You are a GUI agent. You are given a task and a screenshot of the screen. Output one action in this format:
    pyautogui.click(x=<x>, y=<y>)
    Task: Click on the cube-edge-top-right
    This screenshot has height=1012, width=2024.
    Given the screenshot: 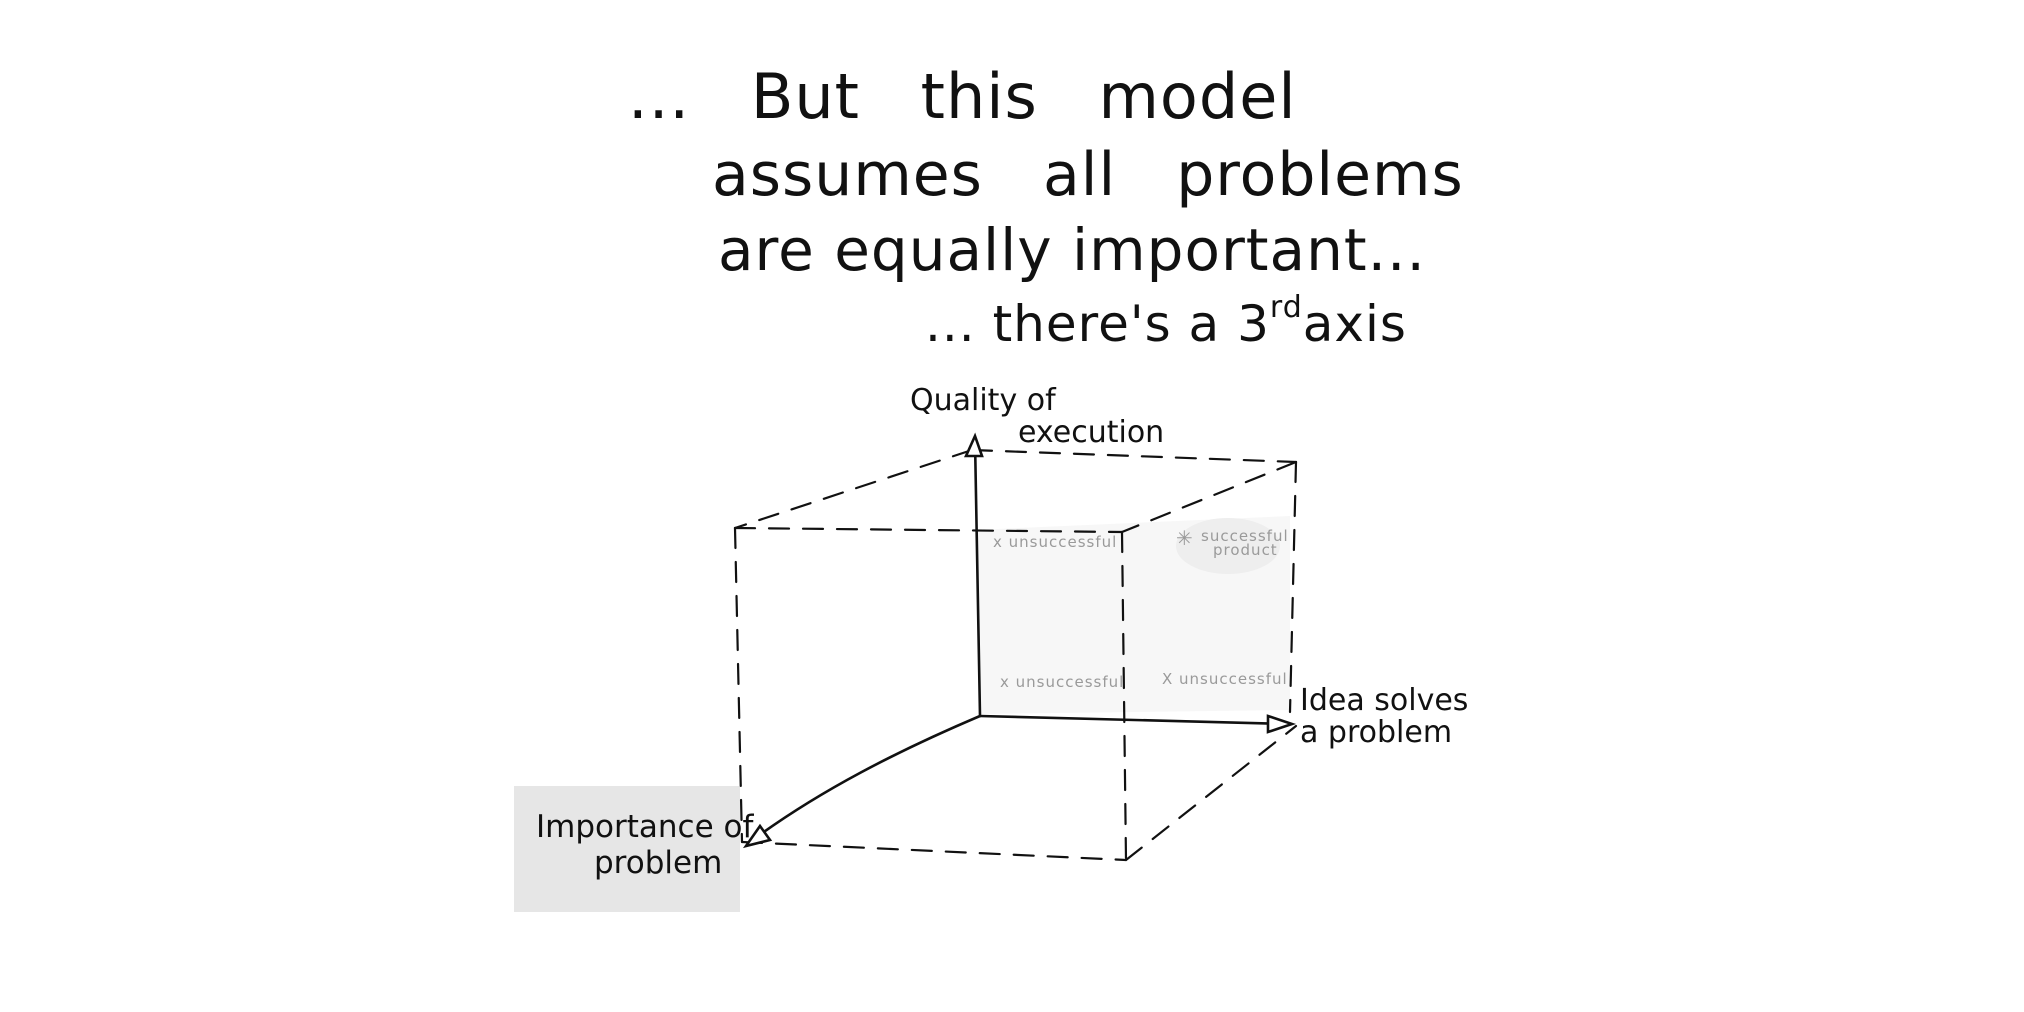 What is the action you would take?
    pyautogui.click(x=1209, y=497)
    